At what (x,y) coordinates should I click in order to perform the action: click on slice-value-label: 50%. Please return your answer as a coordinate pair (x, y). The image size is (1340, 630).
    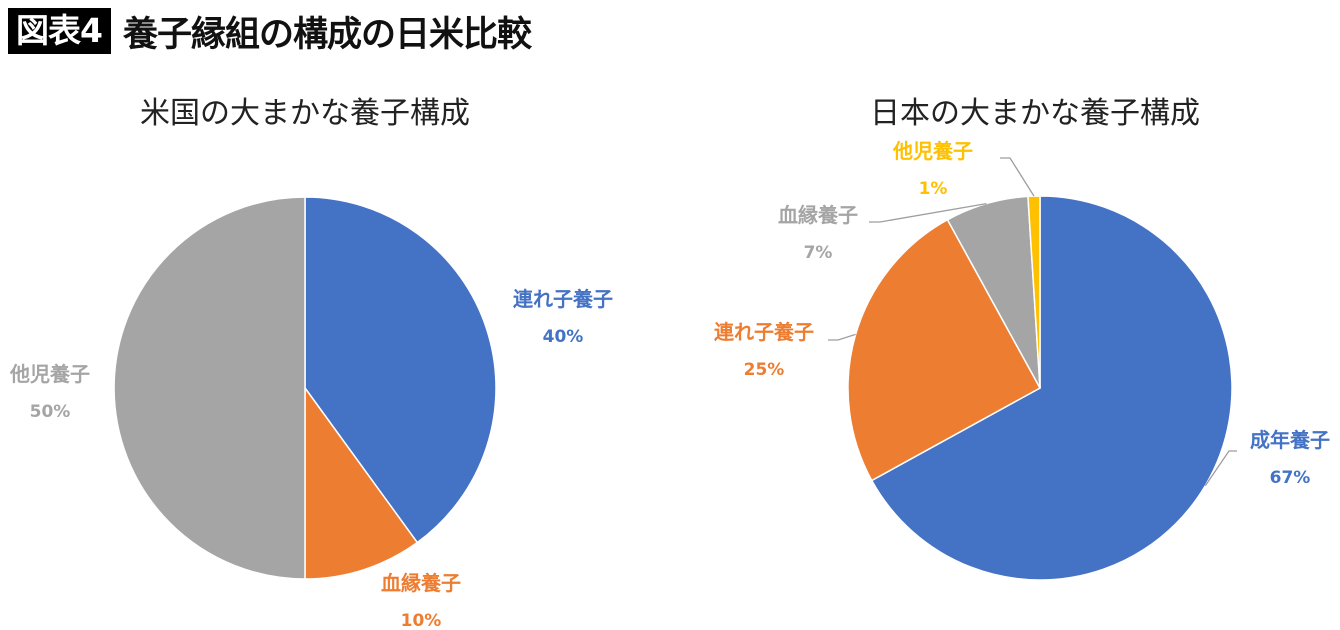
    Looking at the image, I should click on (50, 412).